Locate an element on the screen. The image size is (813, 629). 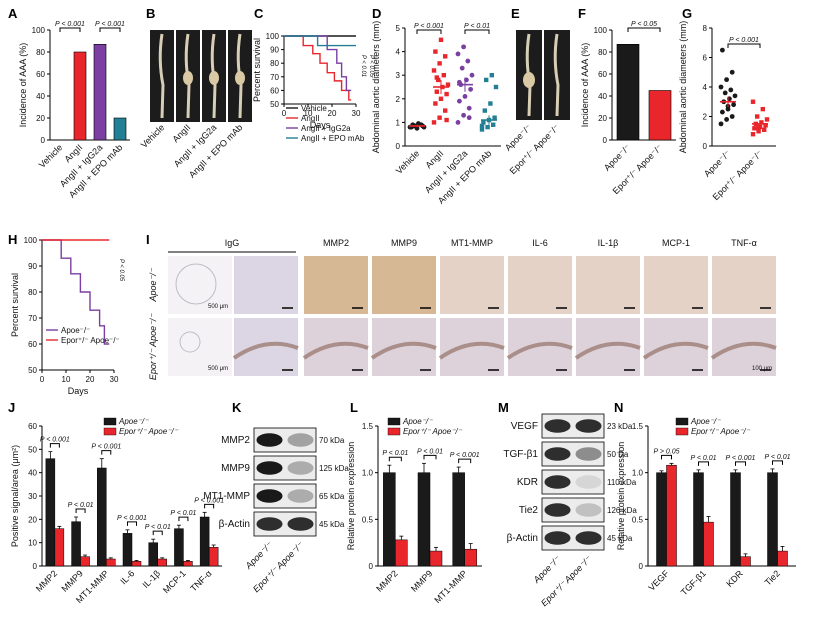
bar-f is located at coordinates (628, 92).